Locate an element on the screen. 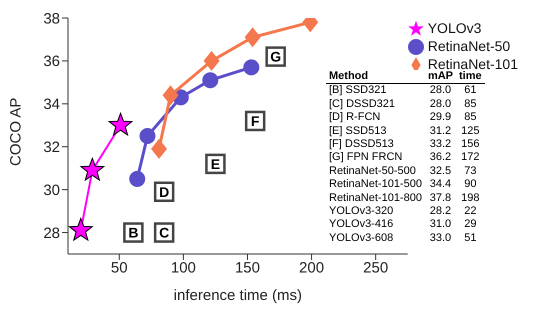 Image resolution: width=556 pixels, height=320 pixels. text: 125 is located at coordinates (470, 131).